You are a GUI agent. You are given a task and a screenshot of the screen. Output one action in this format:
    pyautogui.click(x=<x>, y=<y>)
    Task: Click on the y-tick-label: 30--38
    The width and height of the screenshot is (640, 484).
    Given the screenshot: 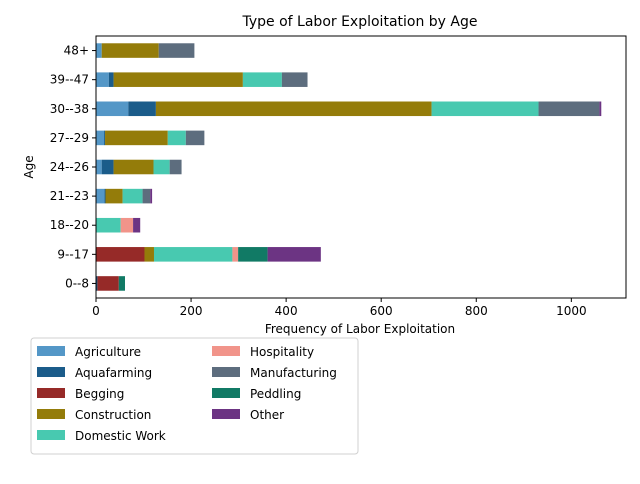 What is the action you would take?
    pyautogui.click(x=69, y=109)
    